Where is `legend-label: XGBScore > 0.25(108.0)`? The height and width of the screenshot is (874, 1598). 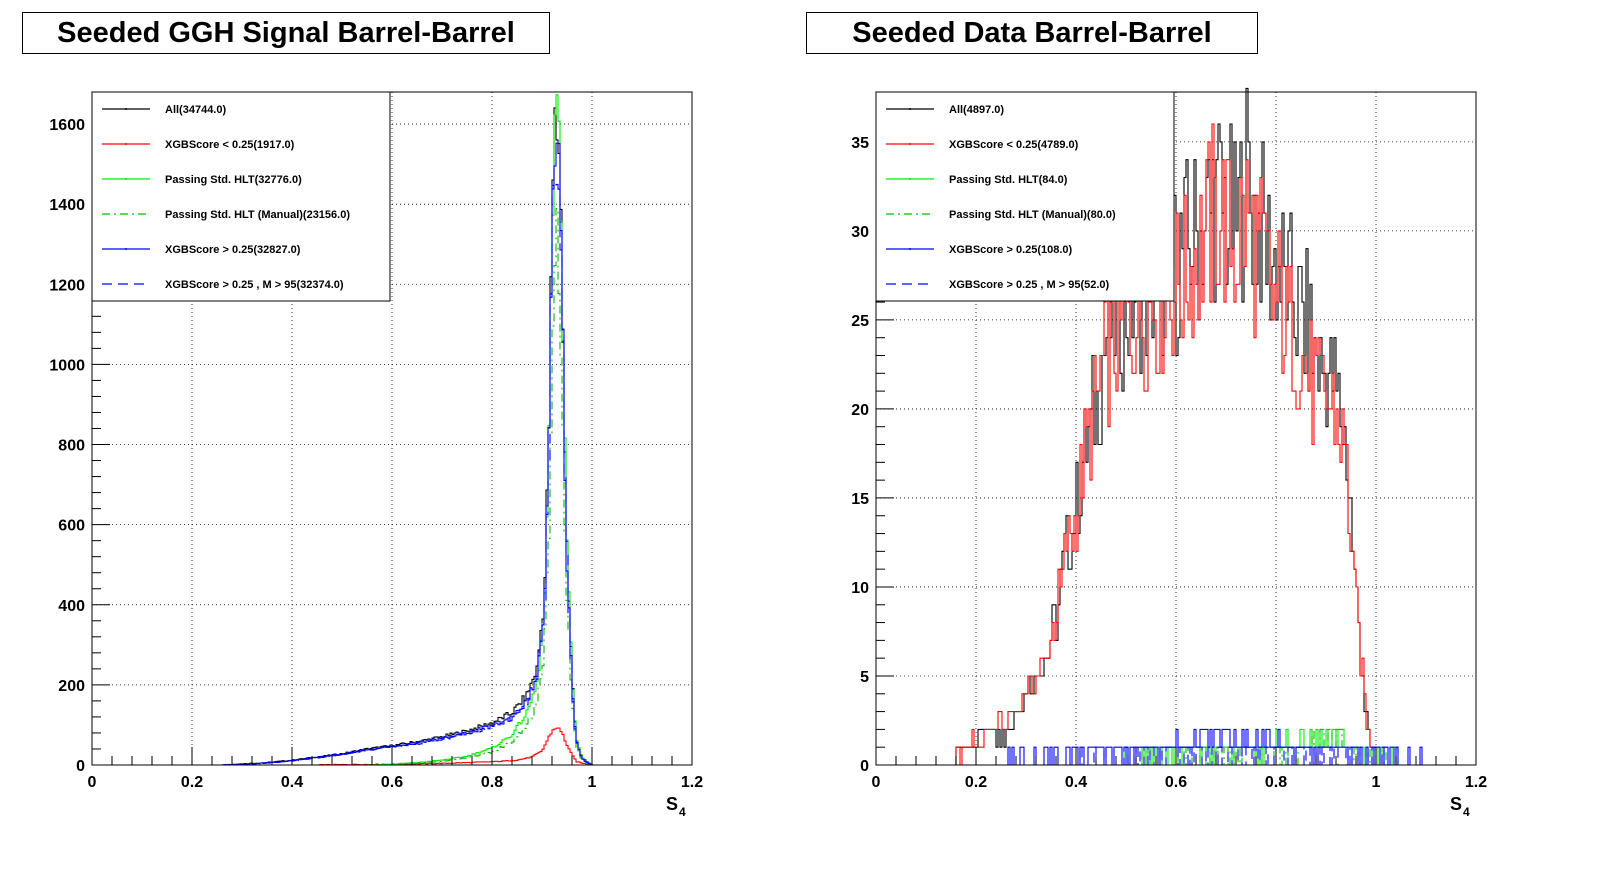
legend-label: XGBScore > 0.25(108.0) is located at coordinates (1011, 250).